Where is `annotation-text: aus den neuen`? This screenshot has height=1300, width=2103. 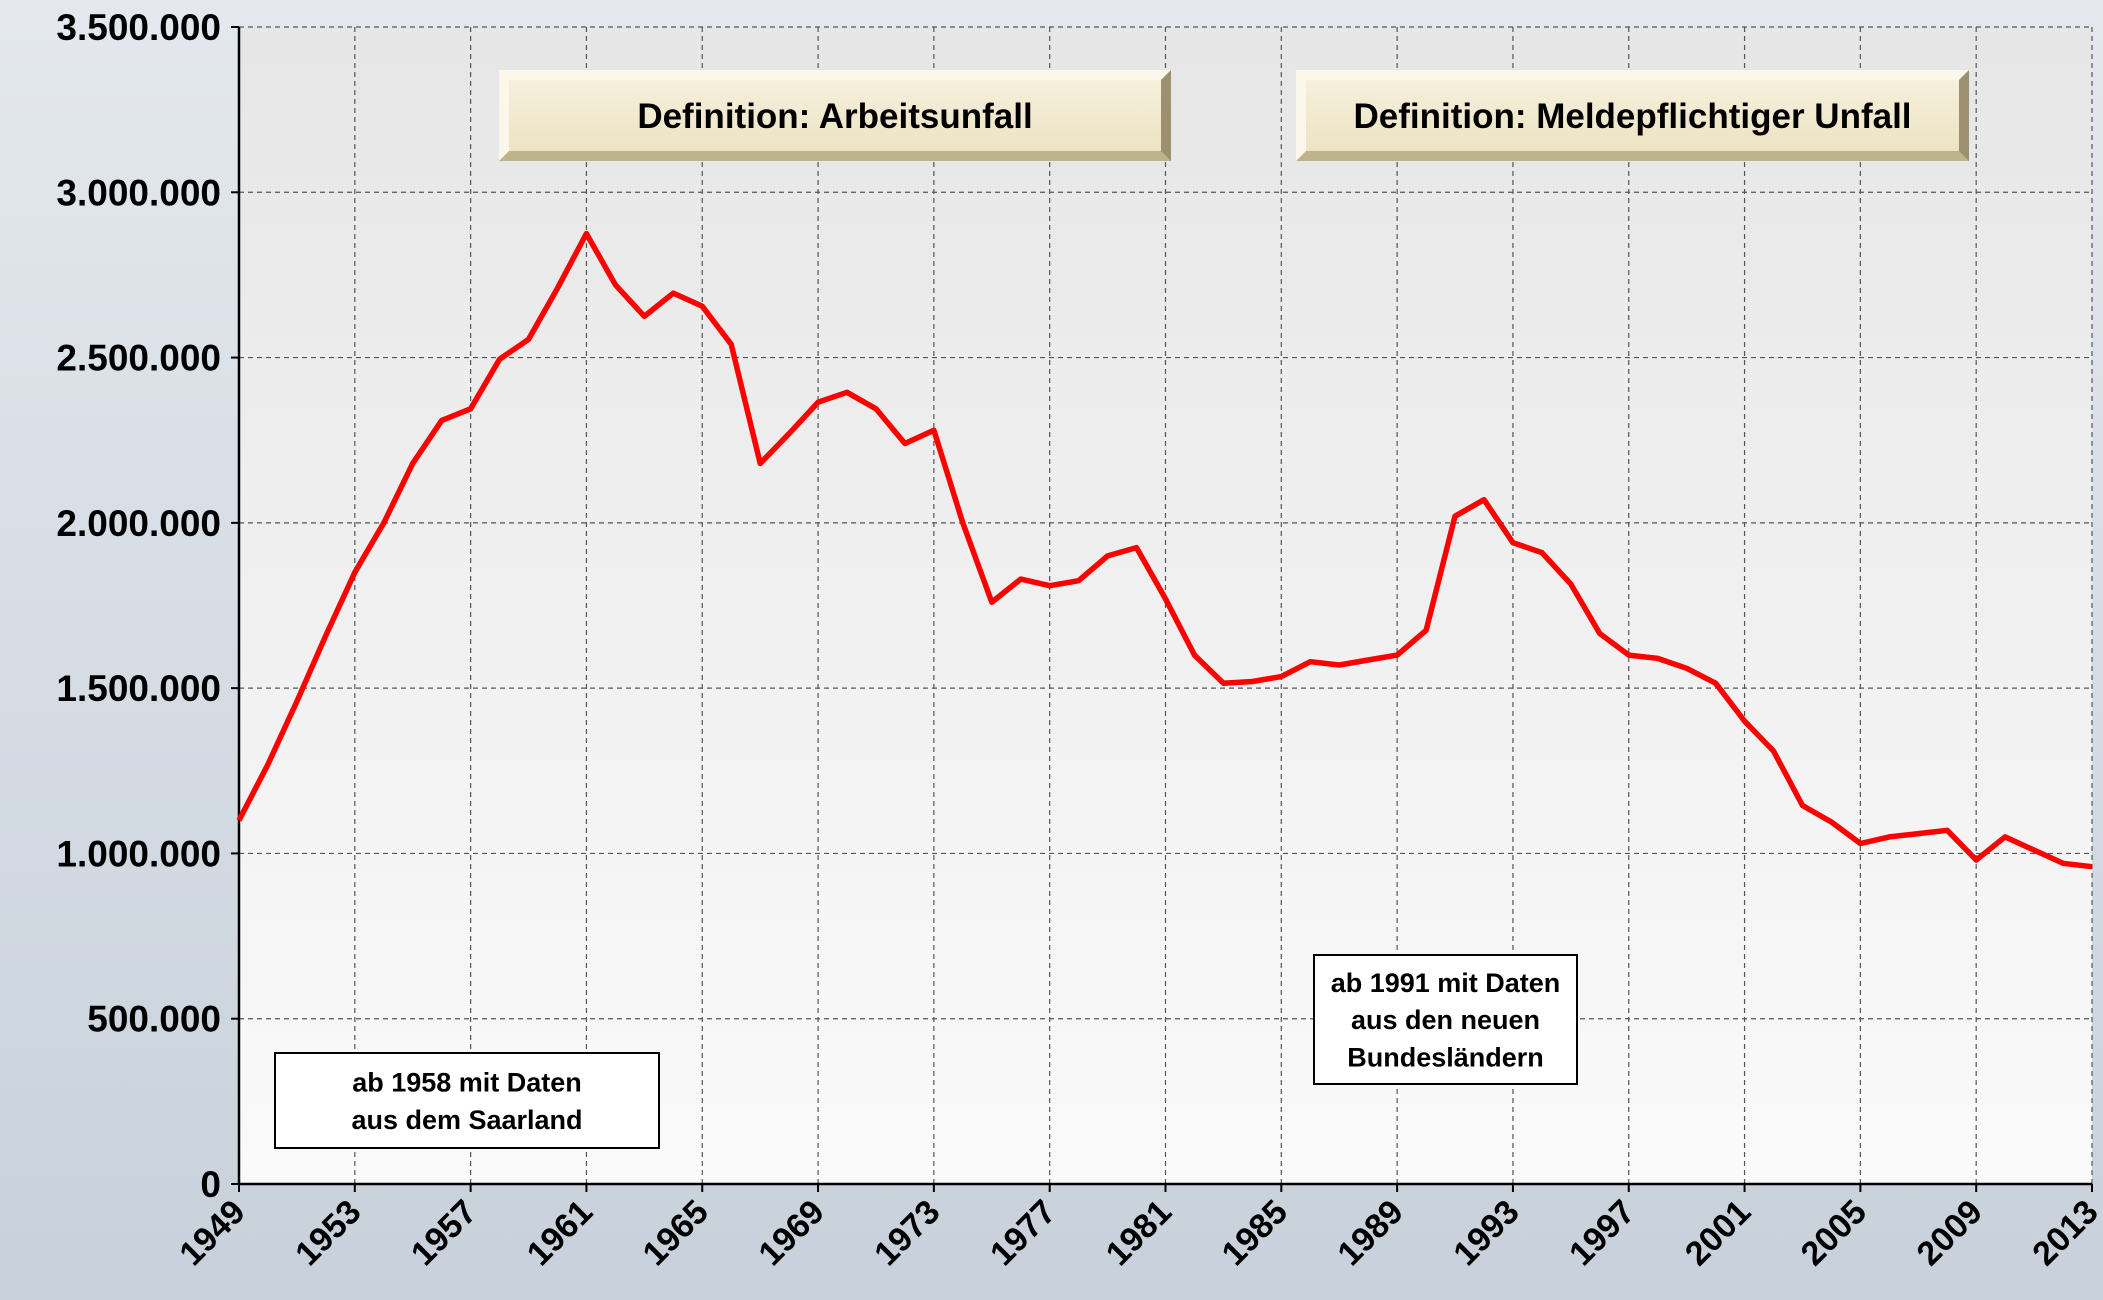
annotation-text: aus den neuen is located at coordinates (1445, 1020).